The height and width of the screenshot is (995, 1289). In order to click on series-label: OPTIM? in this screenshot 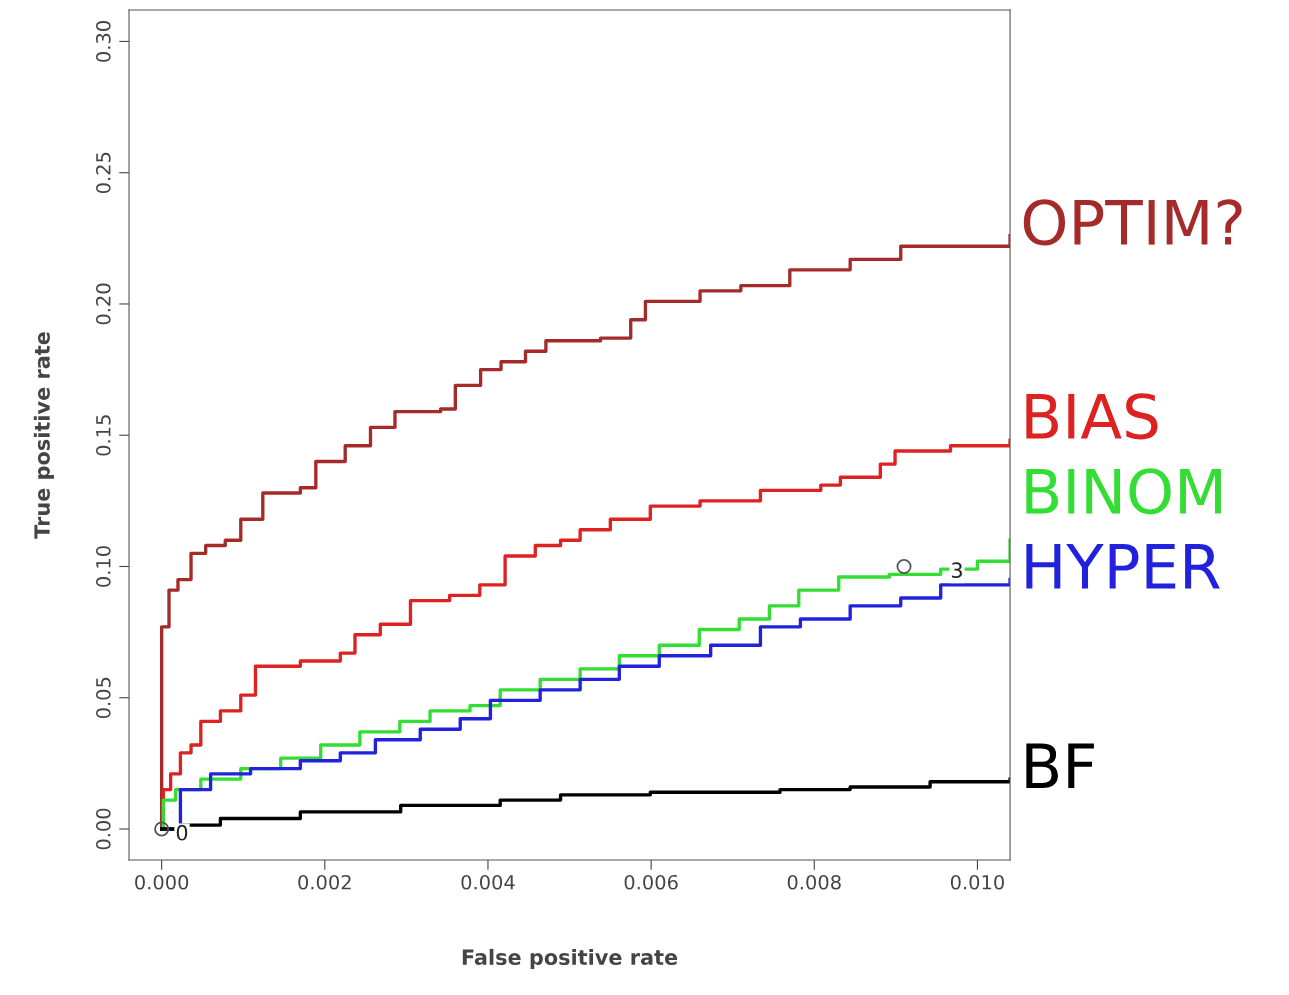, I will do `click(1132, 222)`.